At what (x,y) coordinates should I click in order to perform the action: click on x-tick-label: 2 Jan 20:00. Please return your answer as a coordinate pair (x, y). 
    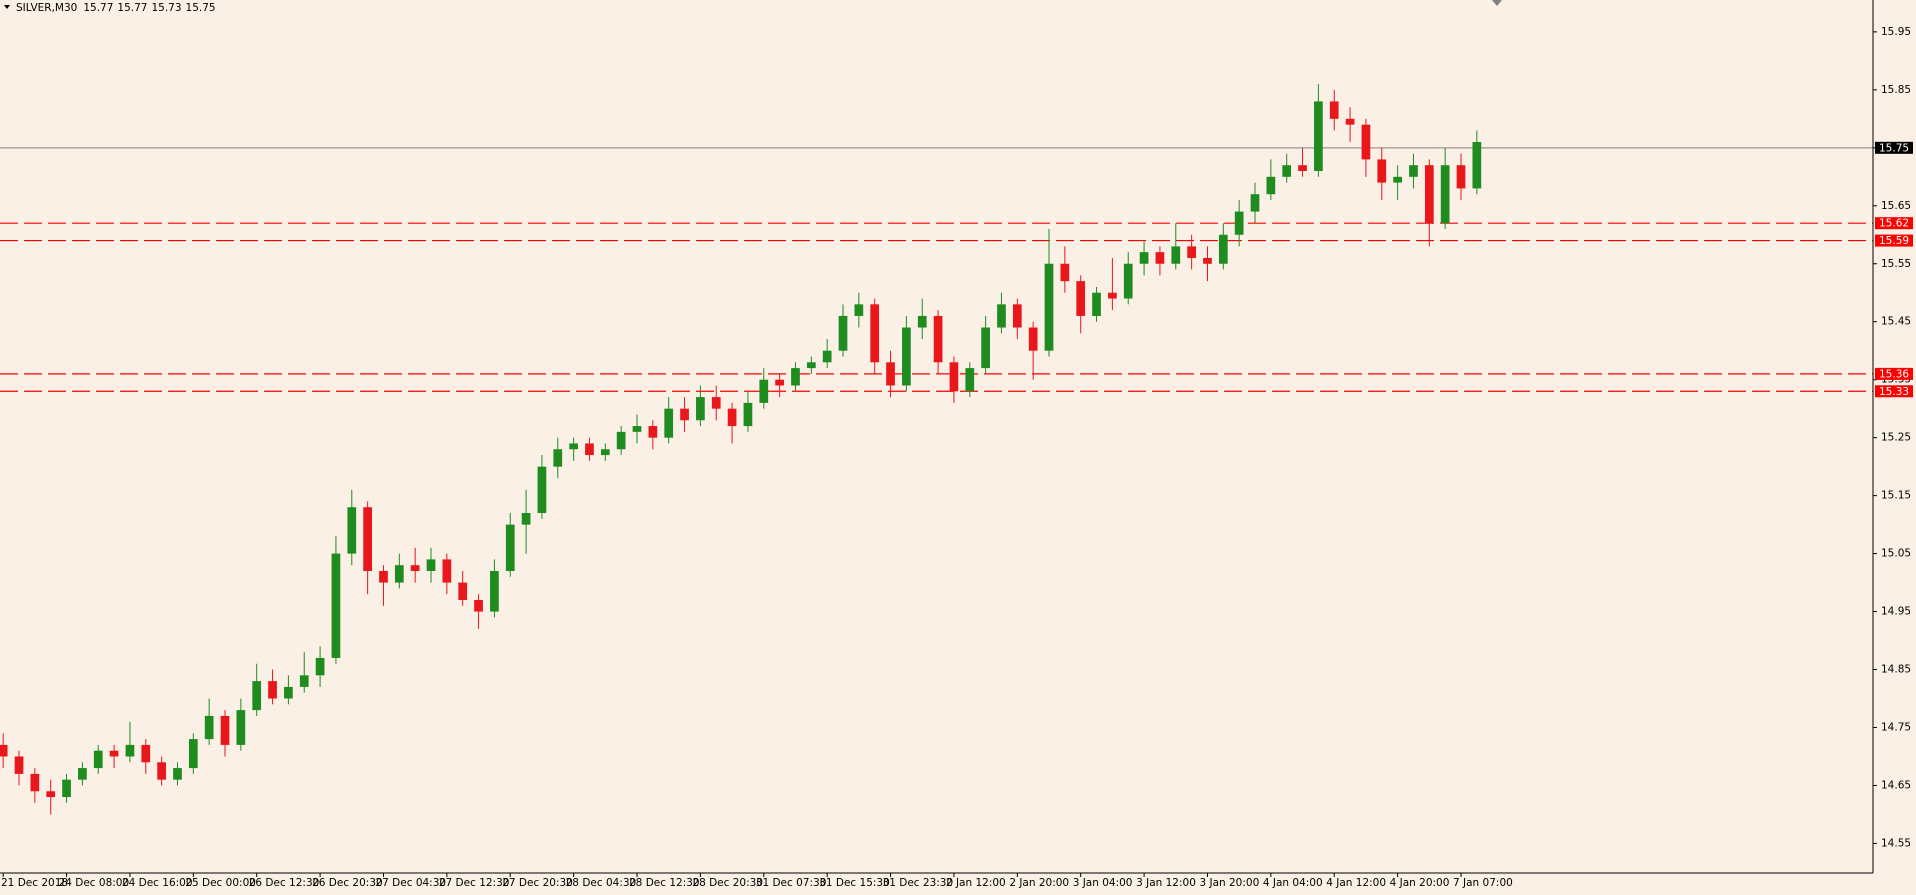
    Looking at the image, I should click on (1039, 883).